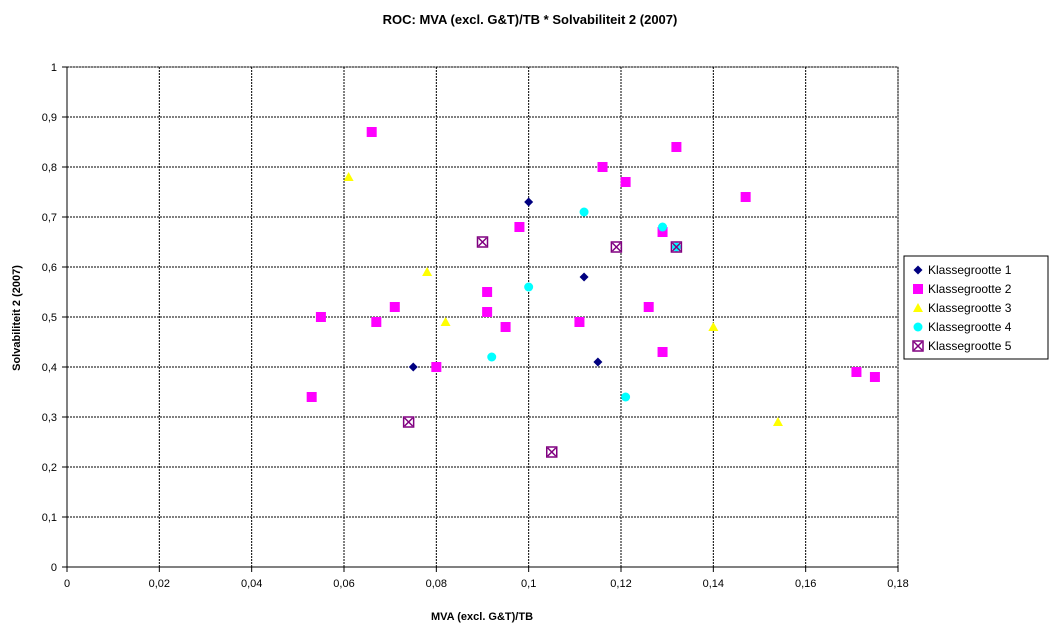 The image size is (1050, 627). Describe the element at coordinates (897, 584) in the screenshot. I see `x-tick-label: 0,18` at that location.